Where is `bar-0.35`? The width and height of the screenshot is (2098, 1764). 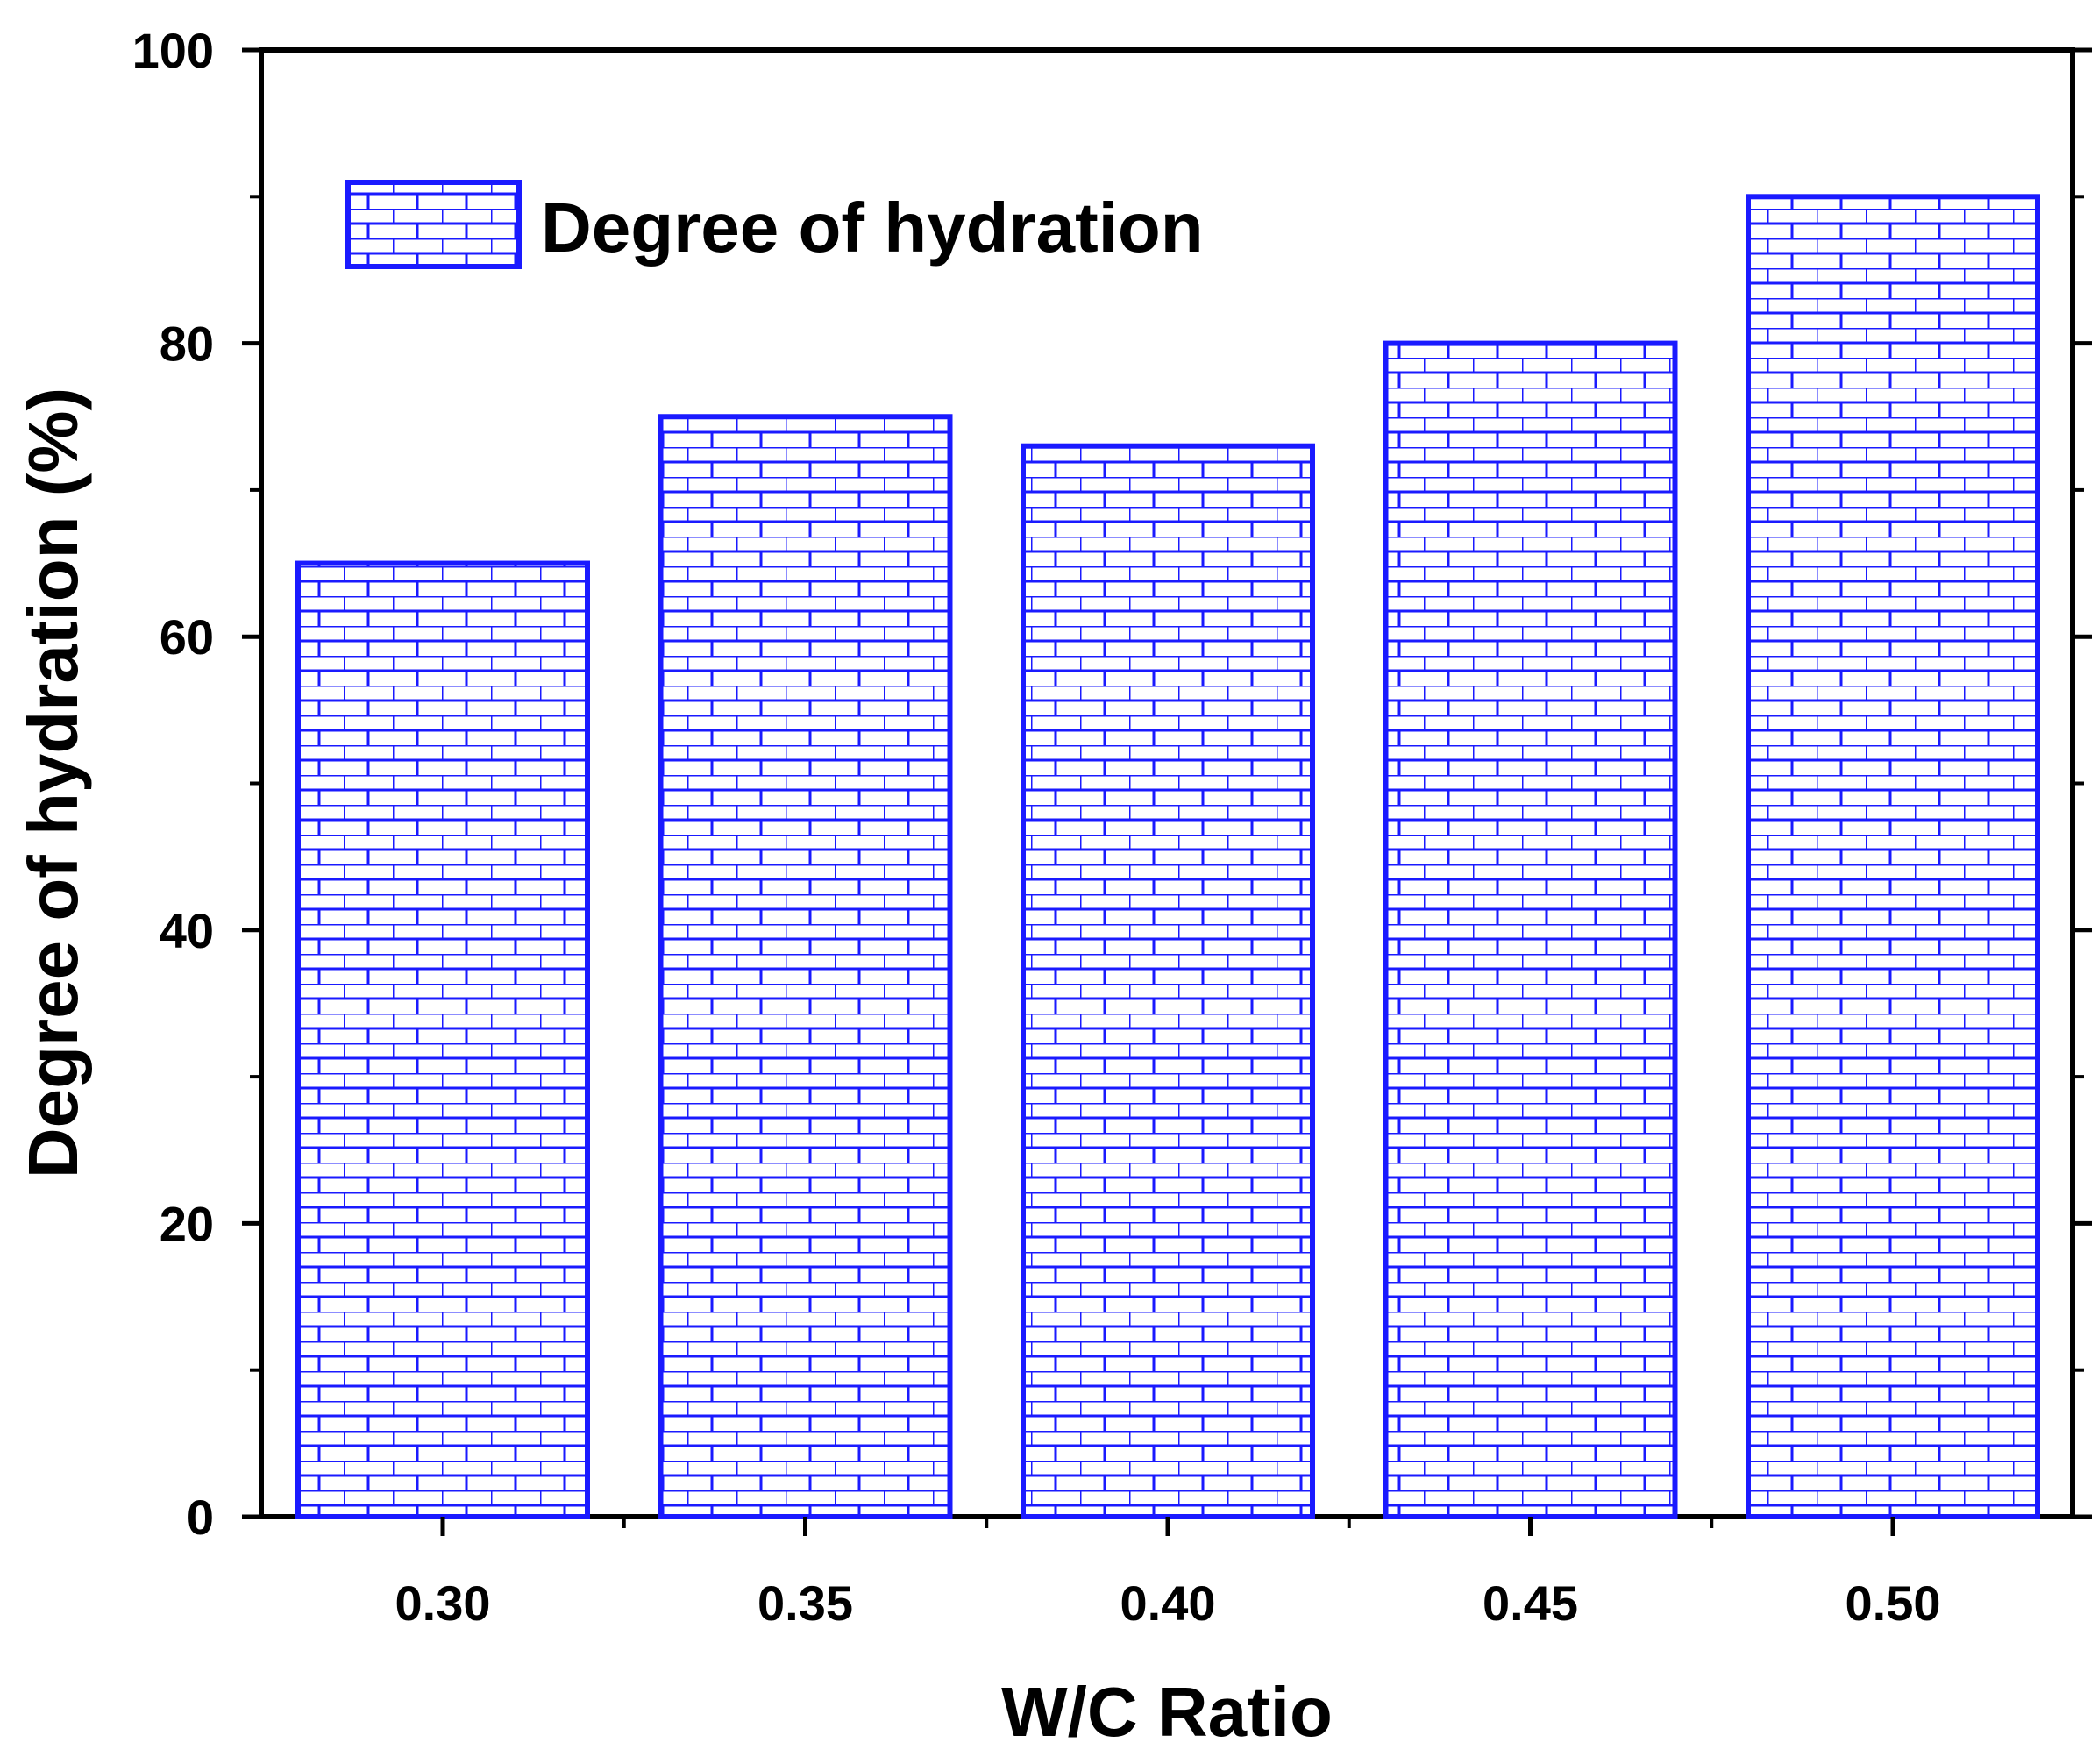 bar-0.35 is located at coordinates (806, 966).